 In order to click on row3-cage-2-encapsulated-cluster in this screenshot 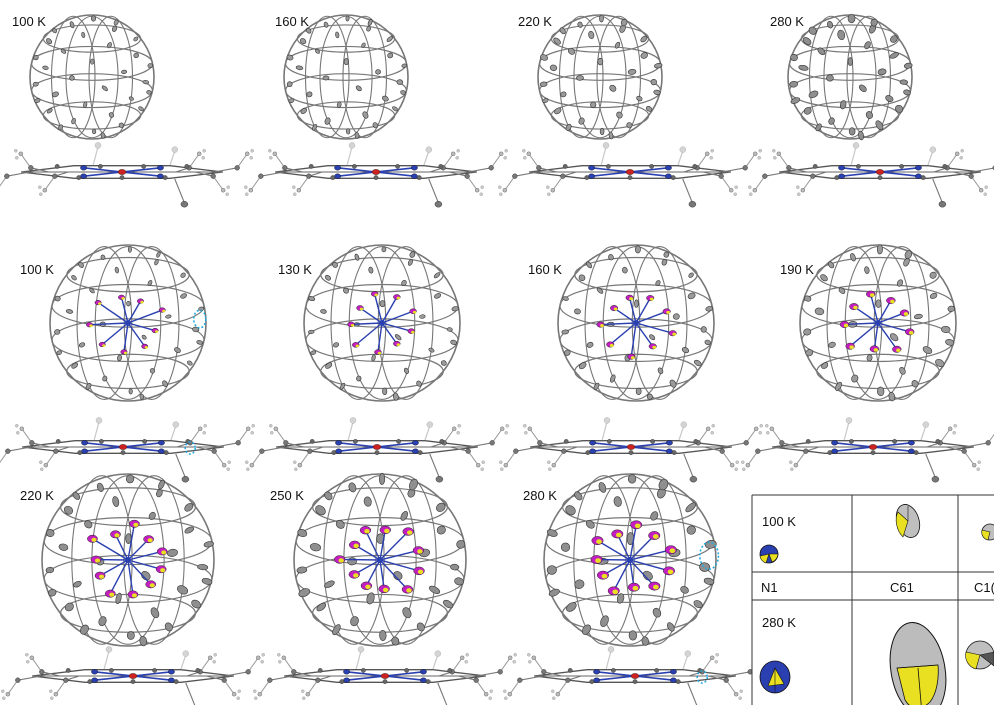, I will do `click(379, 559)`.